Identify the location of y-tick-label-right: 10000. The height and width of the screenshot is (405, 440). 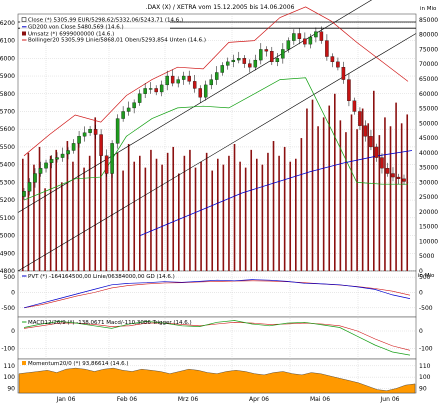
(428, 241).